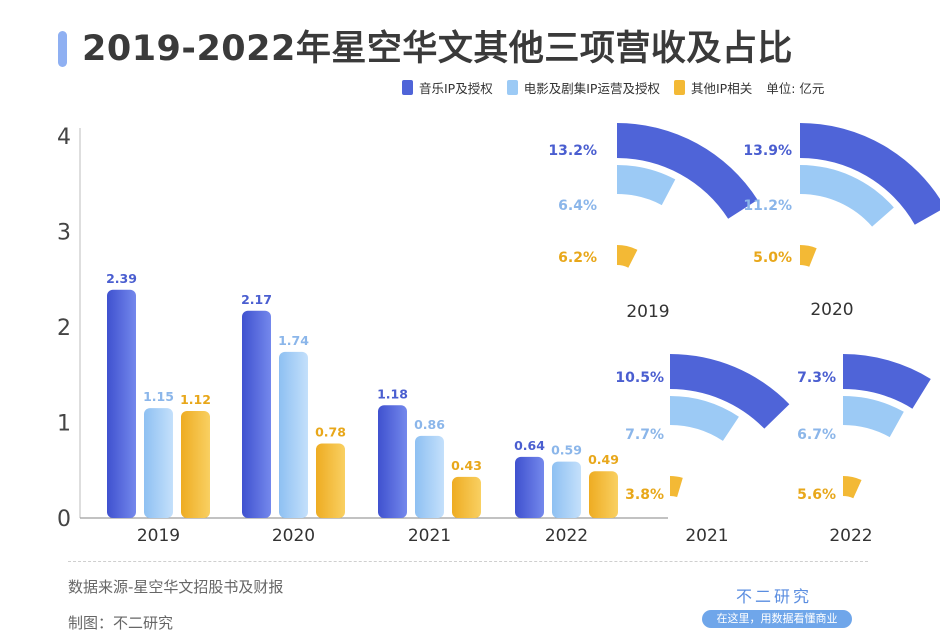 Image resolution: width=940 pixels, height=644 pixels. What do you see at coordinates (64, 328) in the screenshot?
I see `y-tick-label: 2` at bounding box center [64, 328].